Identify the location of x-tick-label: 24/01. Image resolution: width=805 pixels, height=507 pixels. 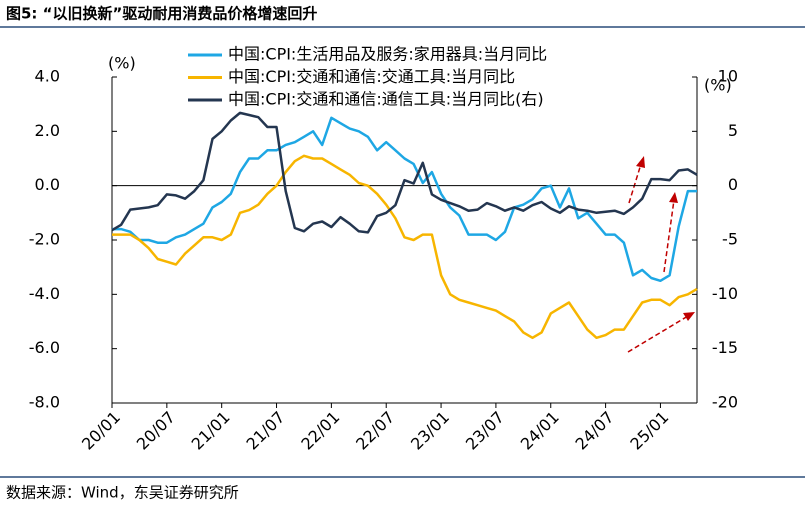
(540, 431).